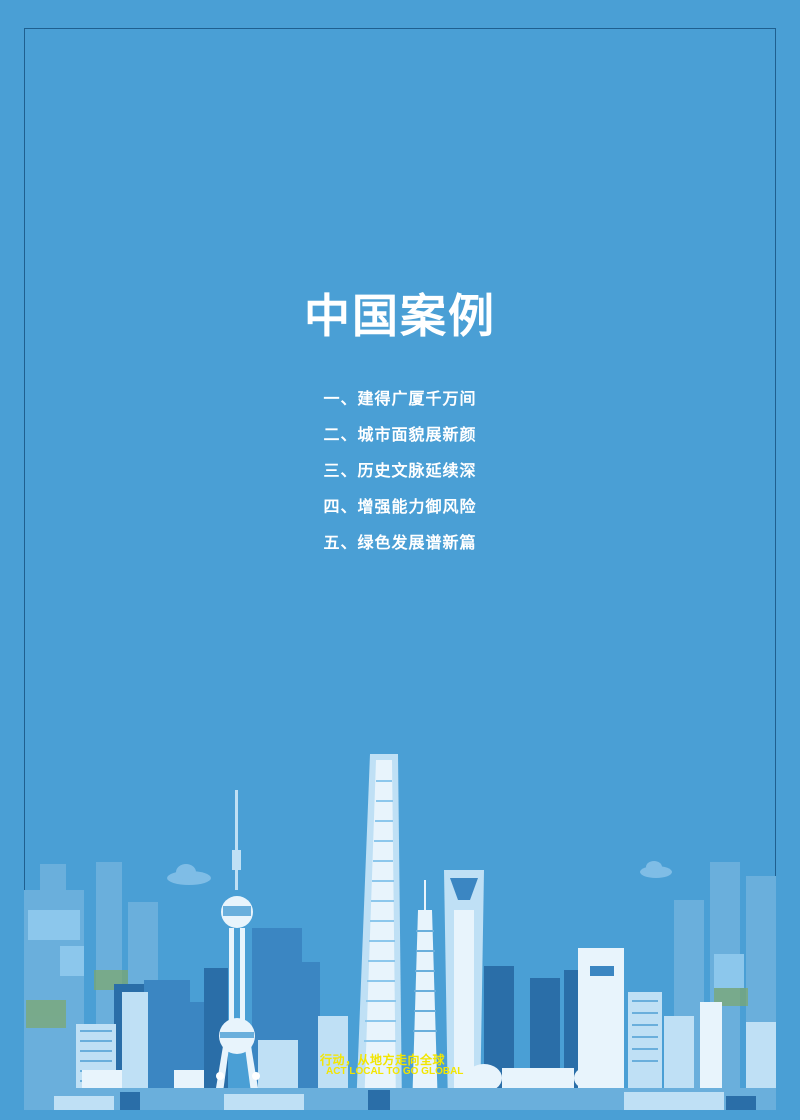 Image resolution: width=800 pixels, height=1120 pixels. Describe the element at coordinates (383, 1060) in the screenshot. I see `slogan-chinese: 行动，从地方走向全球` at that location.